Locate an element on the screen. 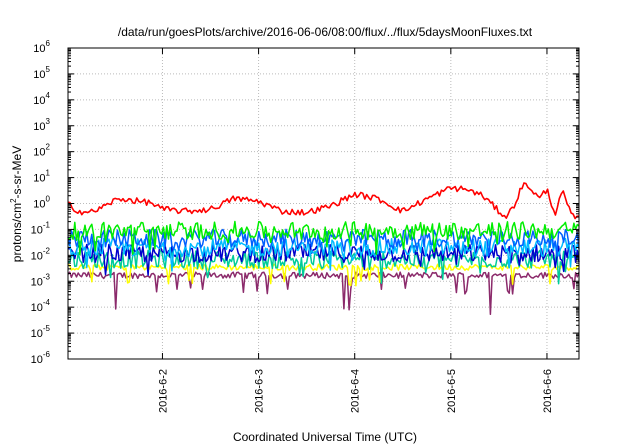 Image resolution: width=640 pixels, height=448 pixels. y-tick-label: 10⁻² is located at coordinates (41, 254).